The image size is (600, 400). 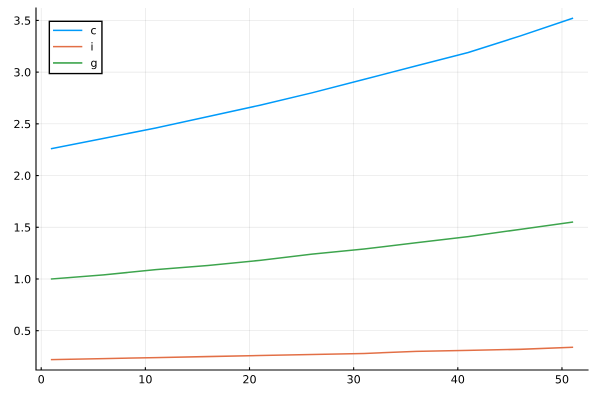 I want to click on legend-label: i, so click(x=91, y=46).